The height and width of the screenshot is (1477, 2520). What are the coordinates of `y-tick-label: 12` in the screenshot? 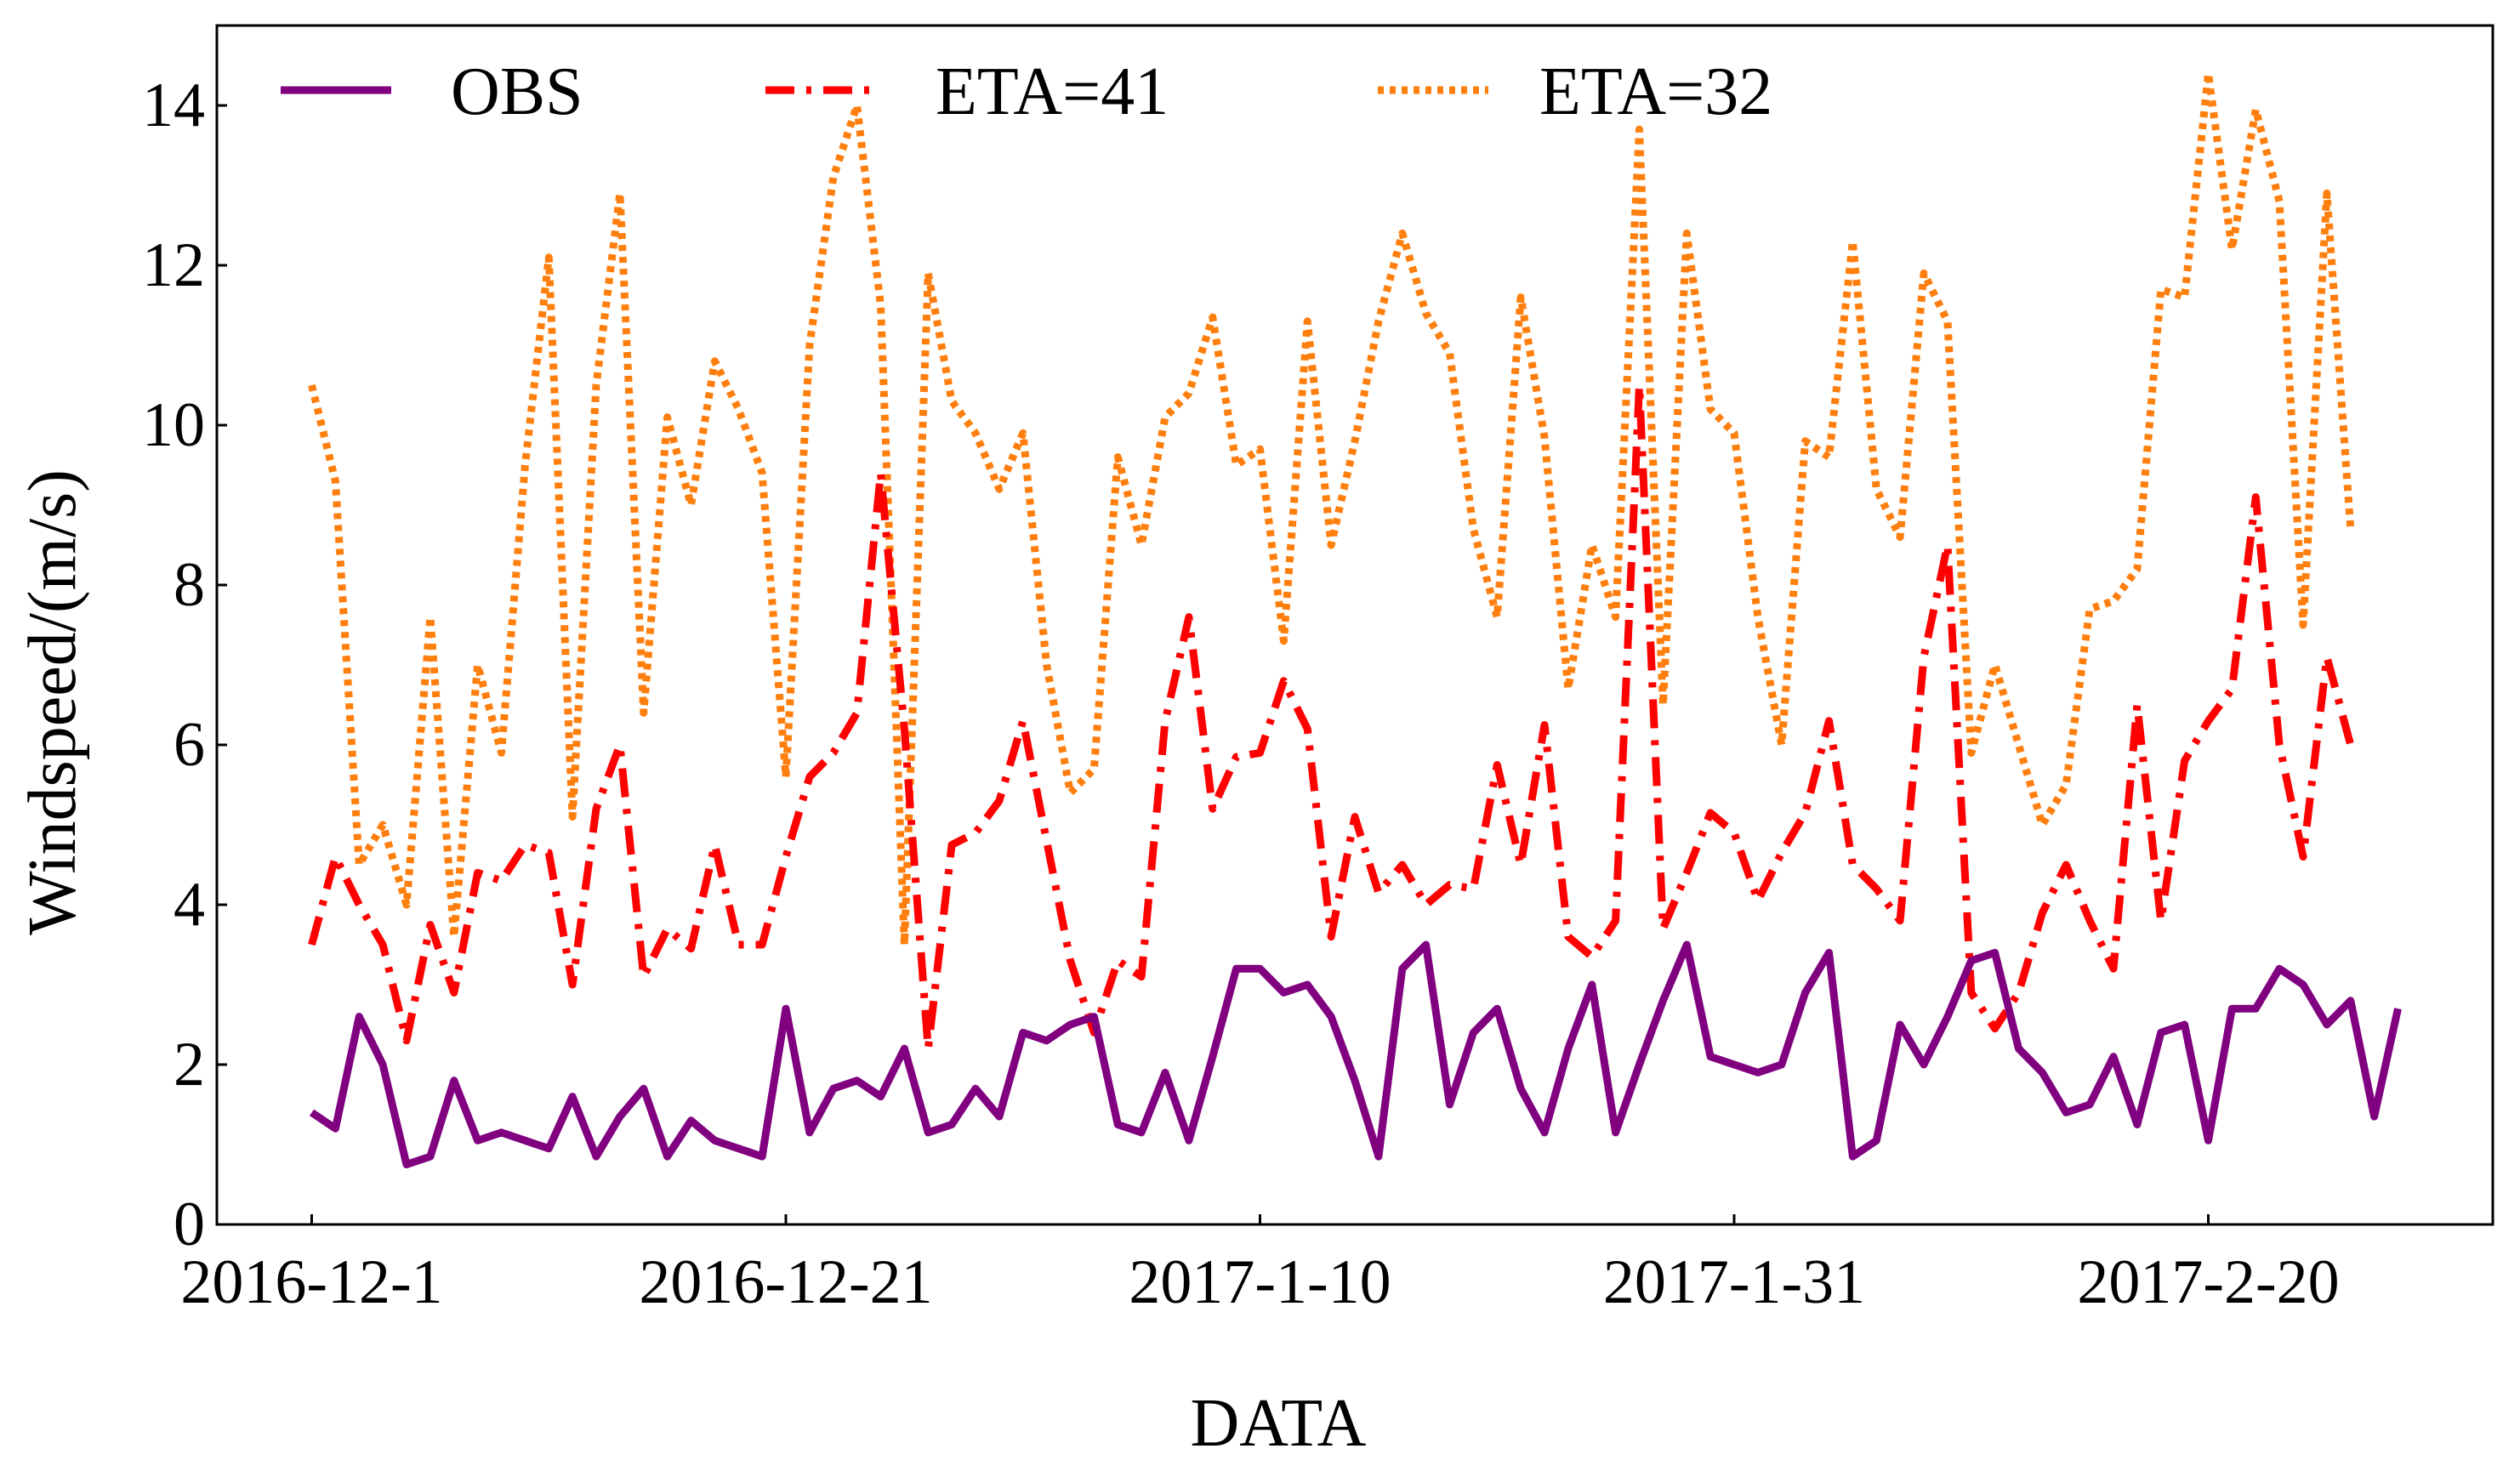 It's located at (173, 265).